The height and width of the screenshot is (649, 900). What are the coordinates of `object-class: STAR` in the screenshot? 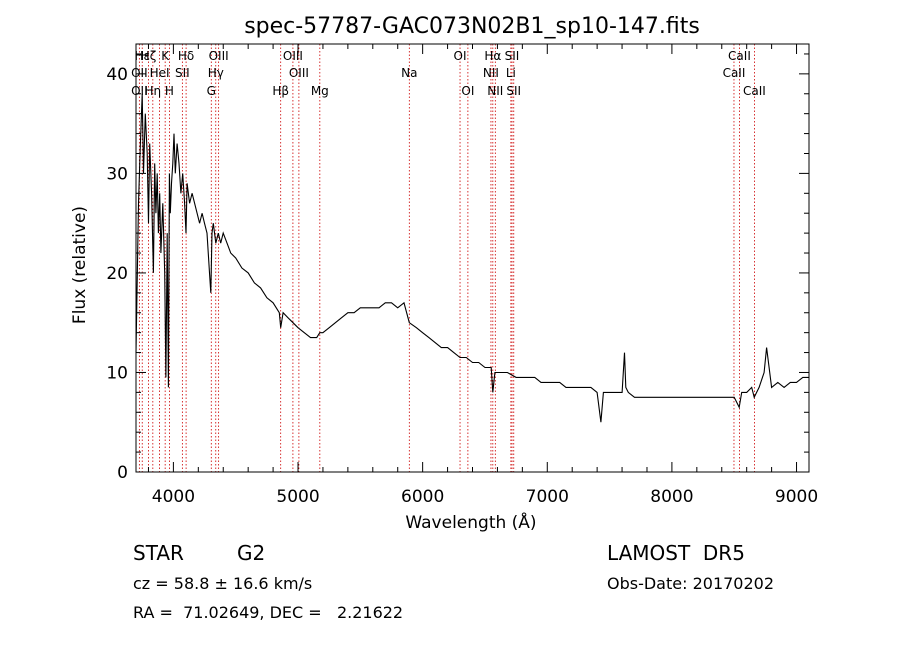 It's located at (158, 553).